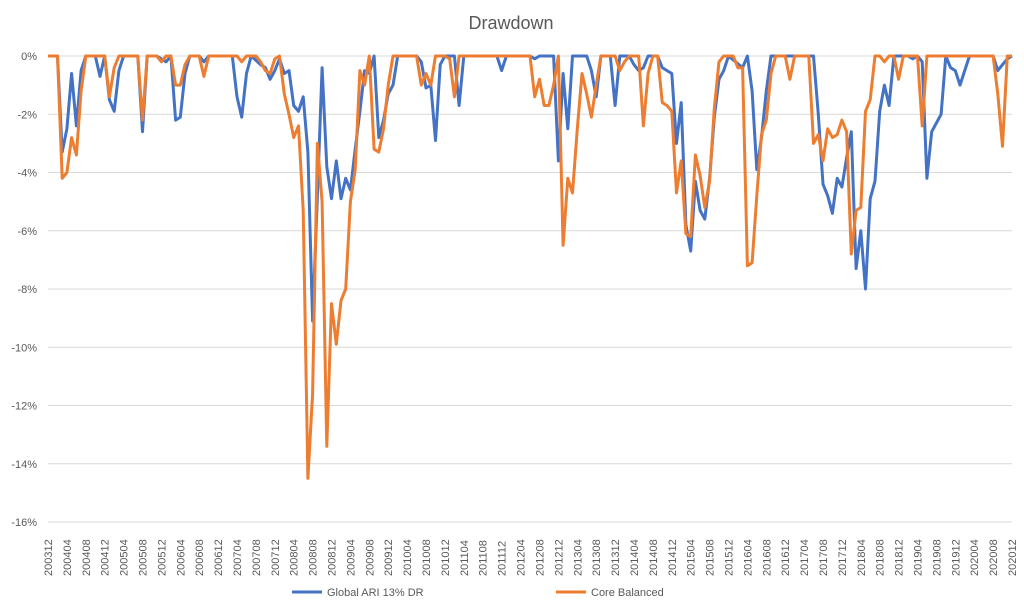 The image size is (1024, 604). What do you see at coordinates (559, 557) in the screenshot?
I see `x-tick-label: 201212` at bounding box center [559, 557].